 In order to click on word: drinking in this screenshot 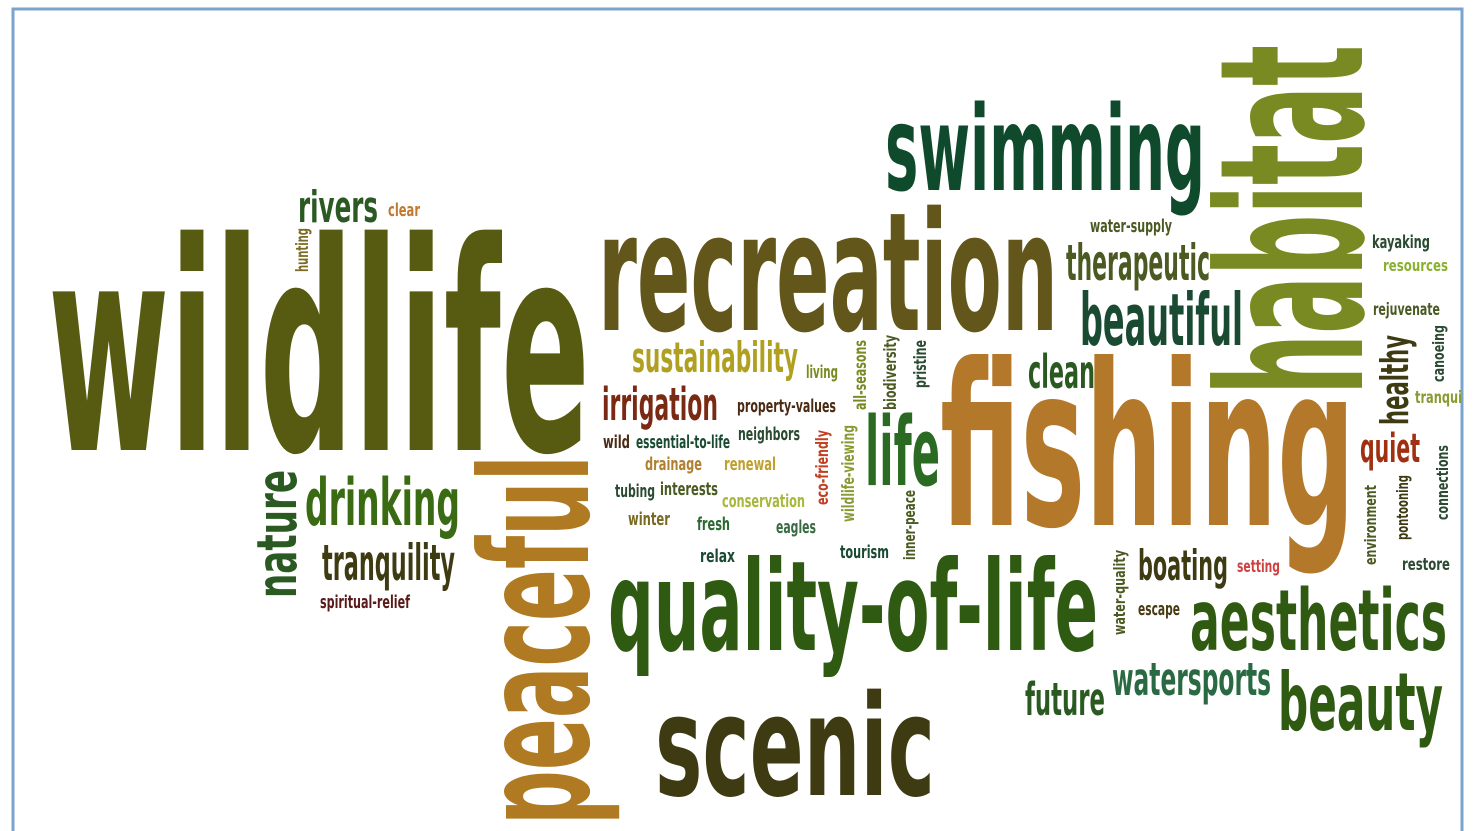, I will do `click(382, 503)`.